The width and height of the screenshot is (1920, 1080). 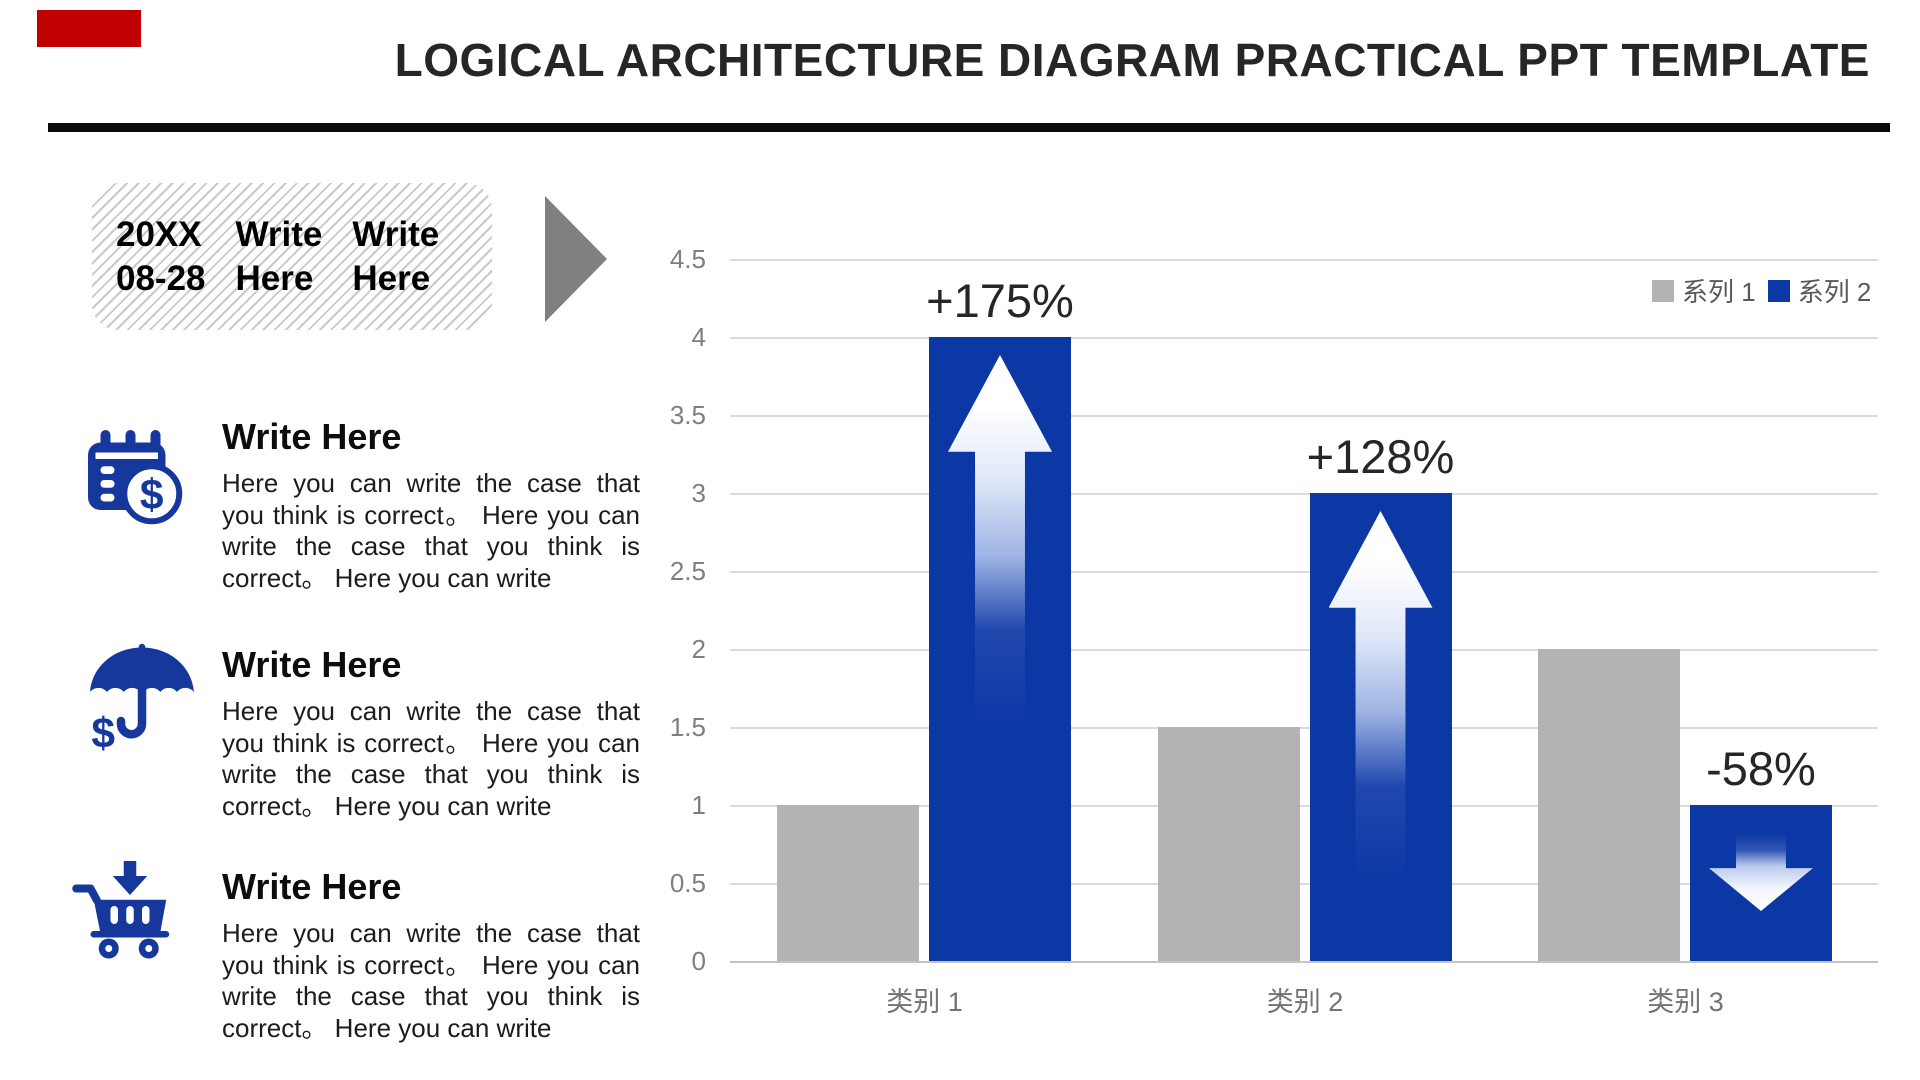 What do you see at coordinates (687, 259) in the screenshot?
I see `y-axis-tick-label: 4.5` at bounding box center [687, 259].